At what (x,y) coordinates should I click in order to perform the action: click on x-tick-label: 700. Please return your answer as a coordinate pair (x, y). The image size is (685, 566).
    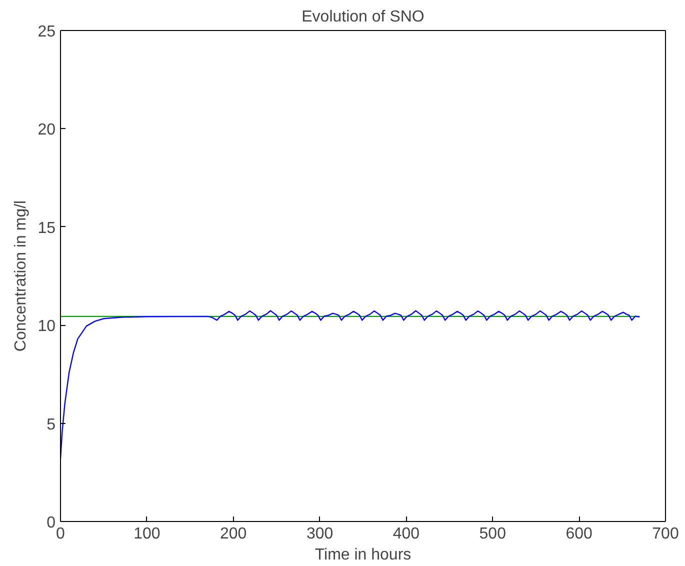
    Looking at the image, I should click on (665, 534).